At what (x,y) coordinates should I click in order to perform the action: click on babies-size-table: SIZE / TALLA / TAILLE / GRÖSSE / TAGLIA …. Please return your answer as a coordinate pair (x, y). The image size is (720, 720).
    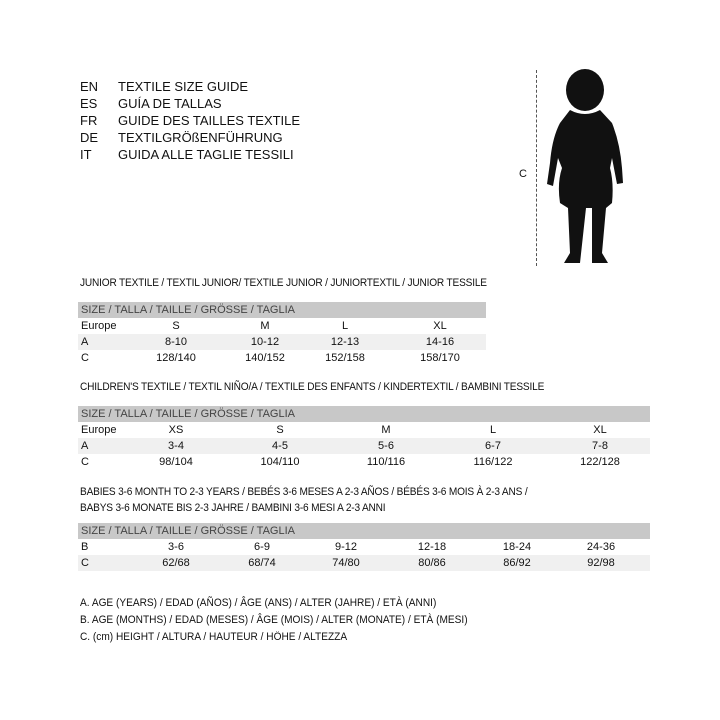
    Looking at the image, I should click on (364, 547).